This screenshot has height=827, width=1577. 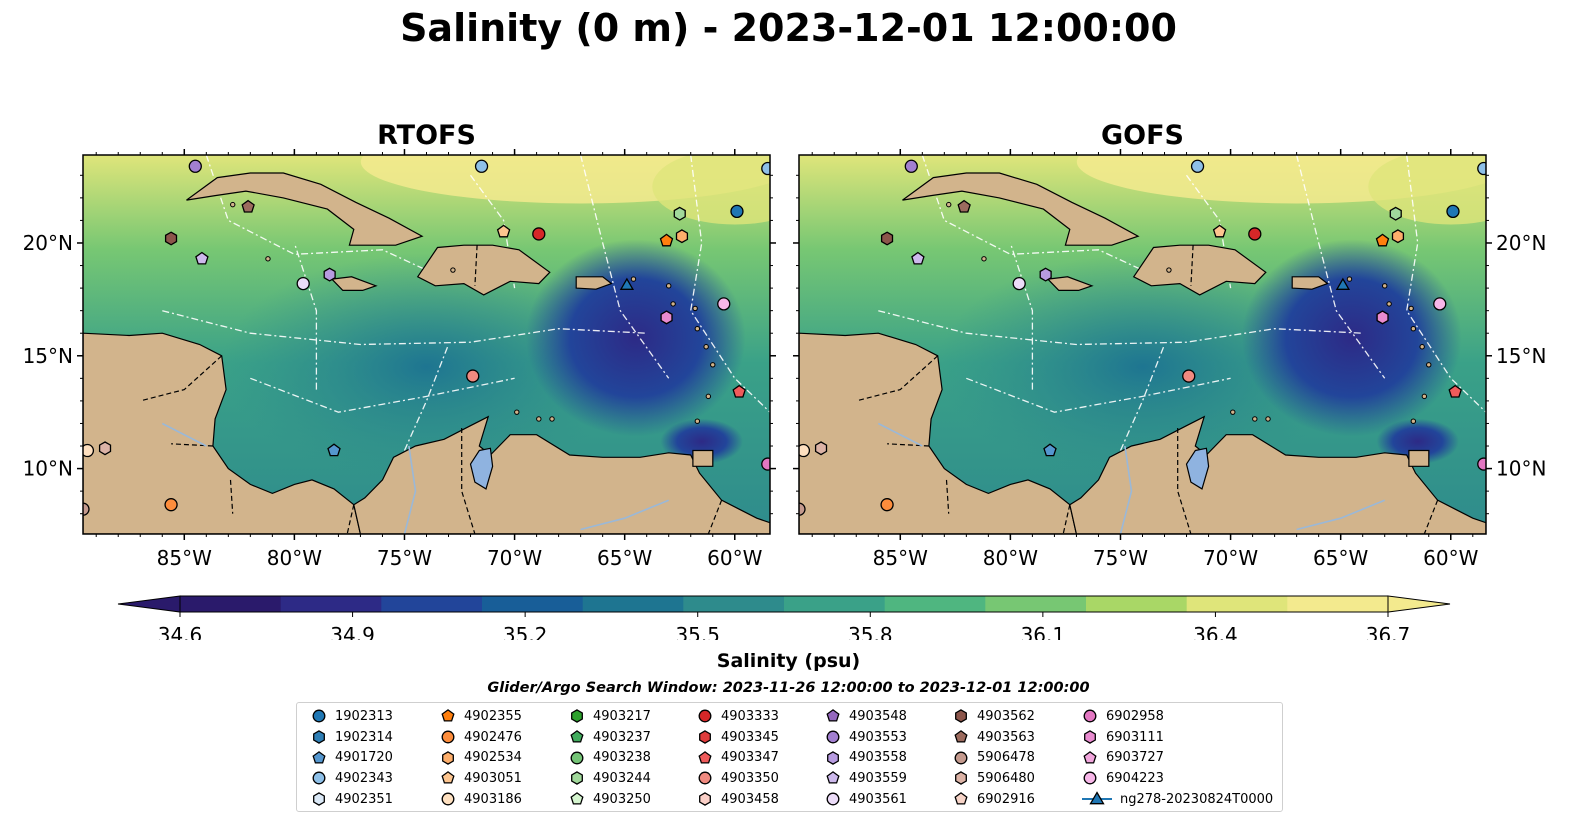 I want to click on legend-item: 5906478, so click(x=994, y=757).